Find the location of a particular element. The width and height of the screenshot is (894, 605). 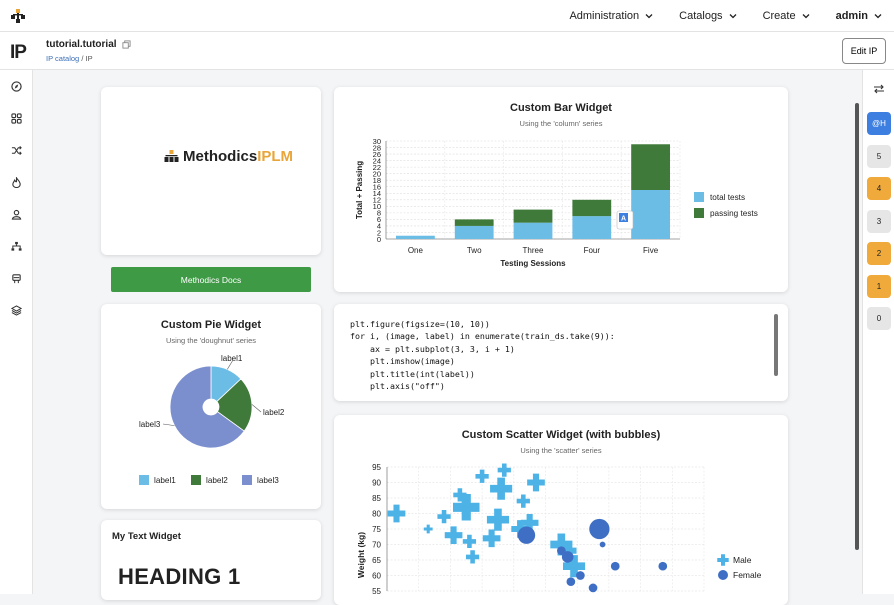

legend-label: label1 is located at coordinates (165, 480).